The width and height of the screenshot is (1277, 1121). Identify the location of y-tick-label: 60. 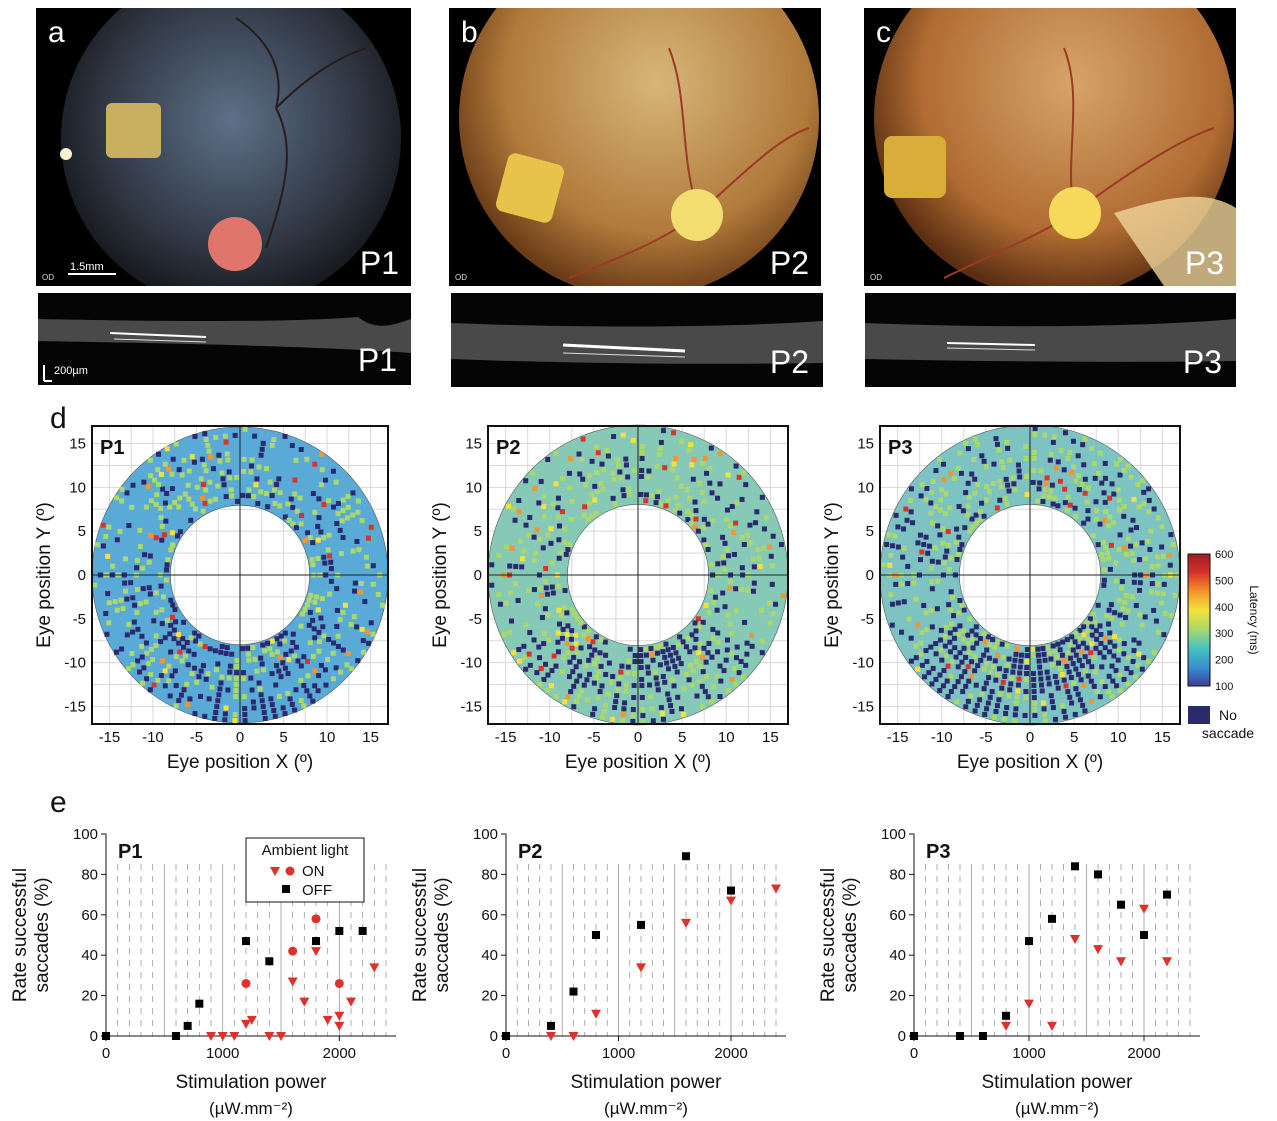
(89, 915).